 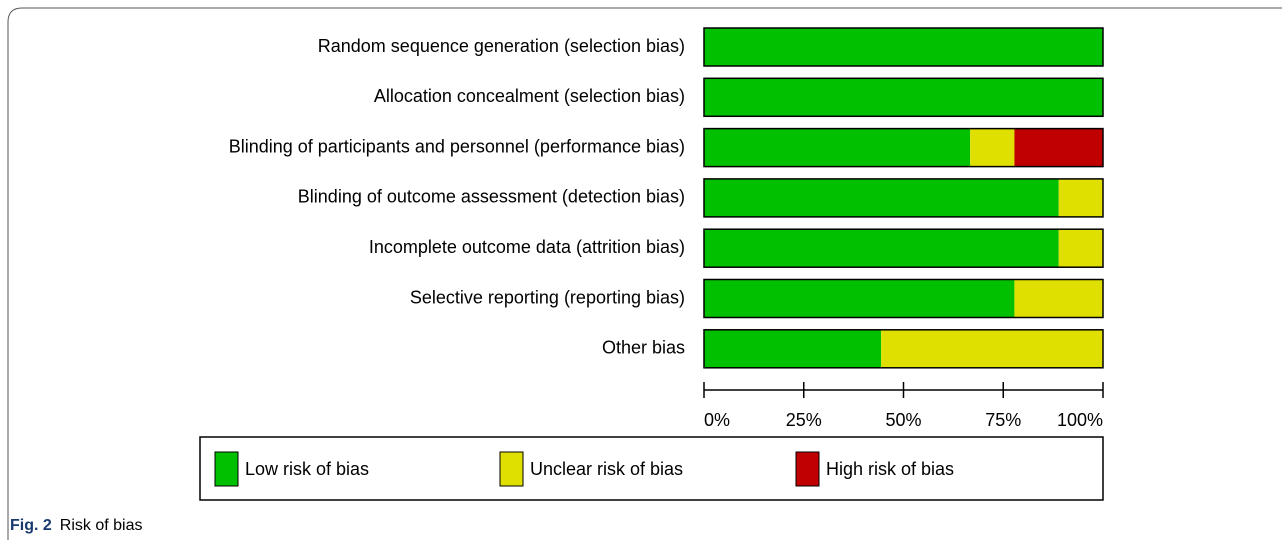 What do you see at coordinates (890, 469) in the screenshot?
I see `legend-label: High risk of bias` at bounding box center [890, 469].